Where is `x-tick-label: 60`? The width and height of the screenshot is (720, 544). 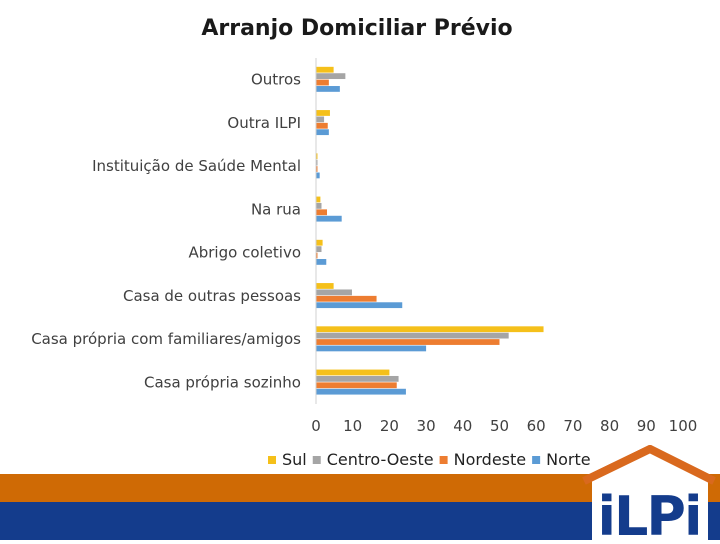
x-tick-label: 60 is located at coordinates (536, 426).